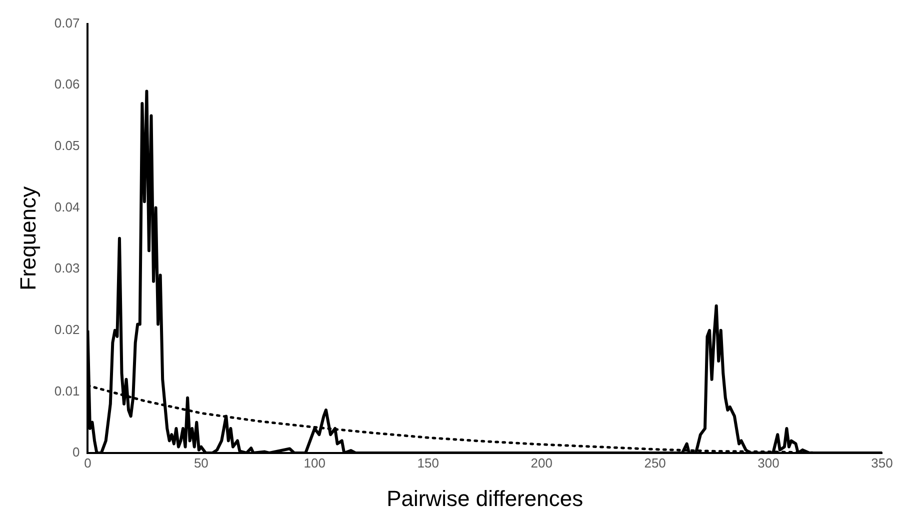  I want to click on y-tick-label: 0.02, so click(67, 329).